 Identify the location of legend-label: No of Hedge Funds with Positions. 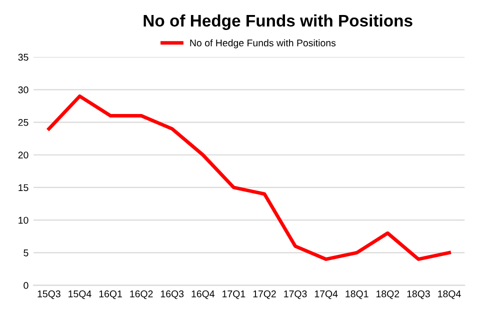
(263, 43).